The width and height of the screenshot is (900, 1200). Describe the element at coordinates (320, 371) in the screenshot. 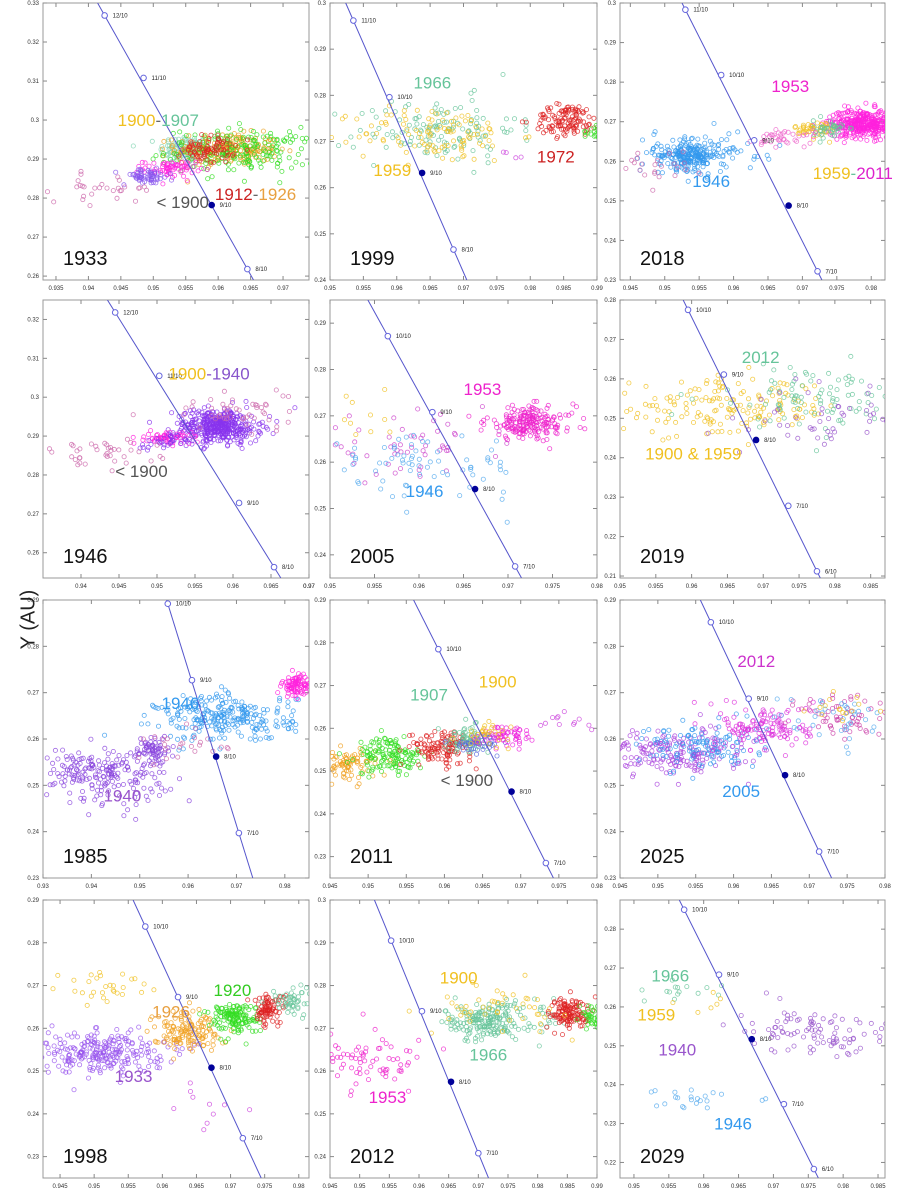

I see `y-tick-label: 0.28` at that location.